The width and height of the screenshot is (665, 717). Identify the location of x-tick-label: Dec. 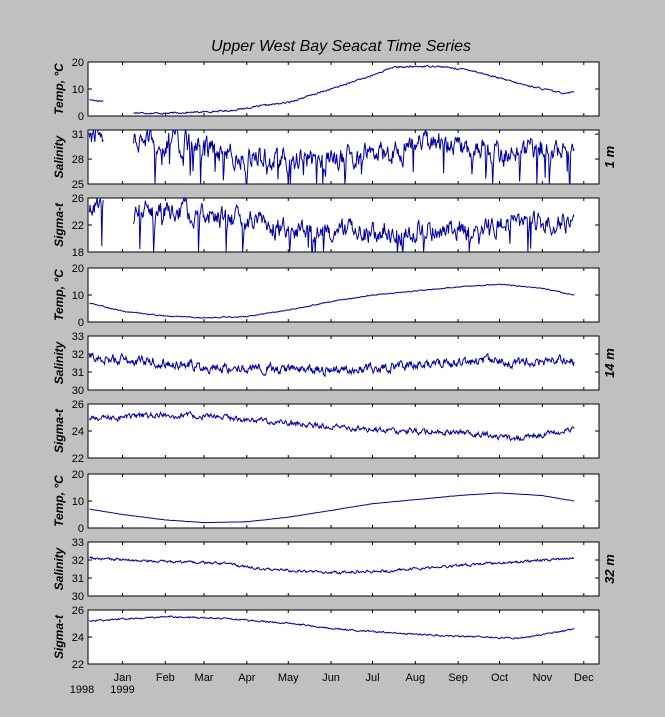
(584, 678).